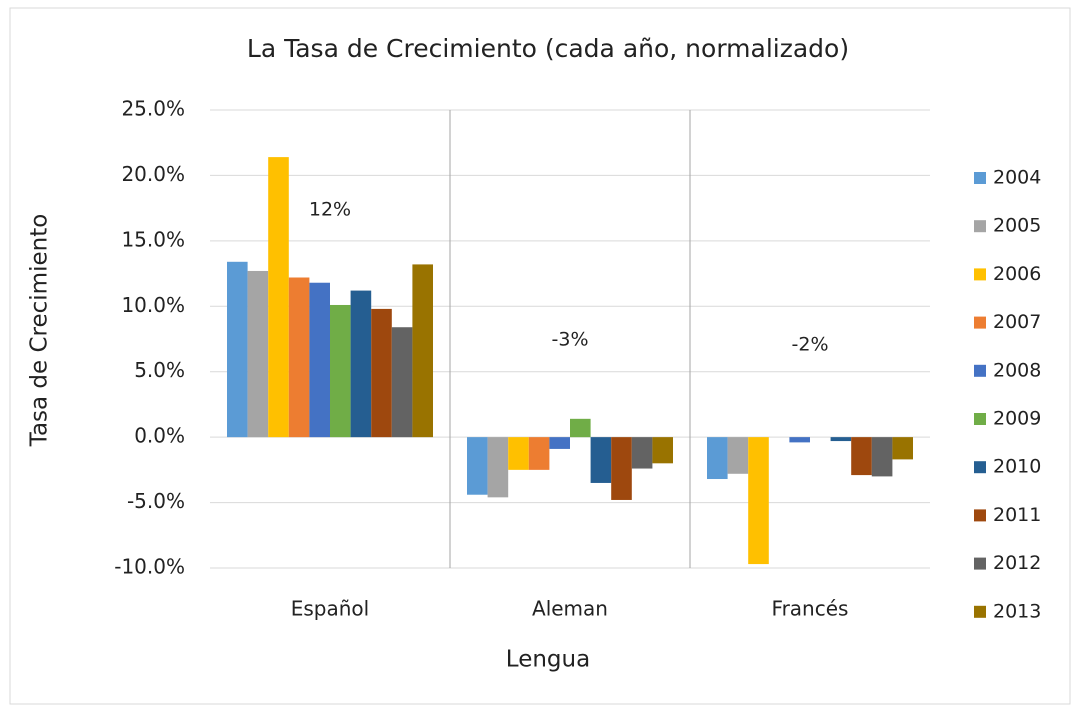 This screenshot has height=706, width=1073. I want to click on annotation: 12%, so click(330, 210).